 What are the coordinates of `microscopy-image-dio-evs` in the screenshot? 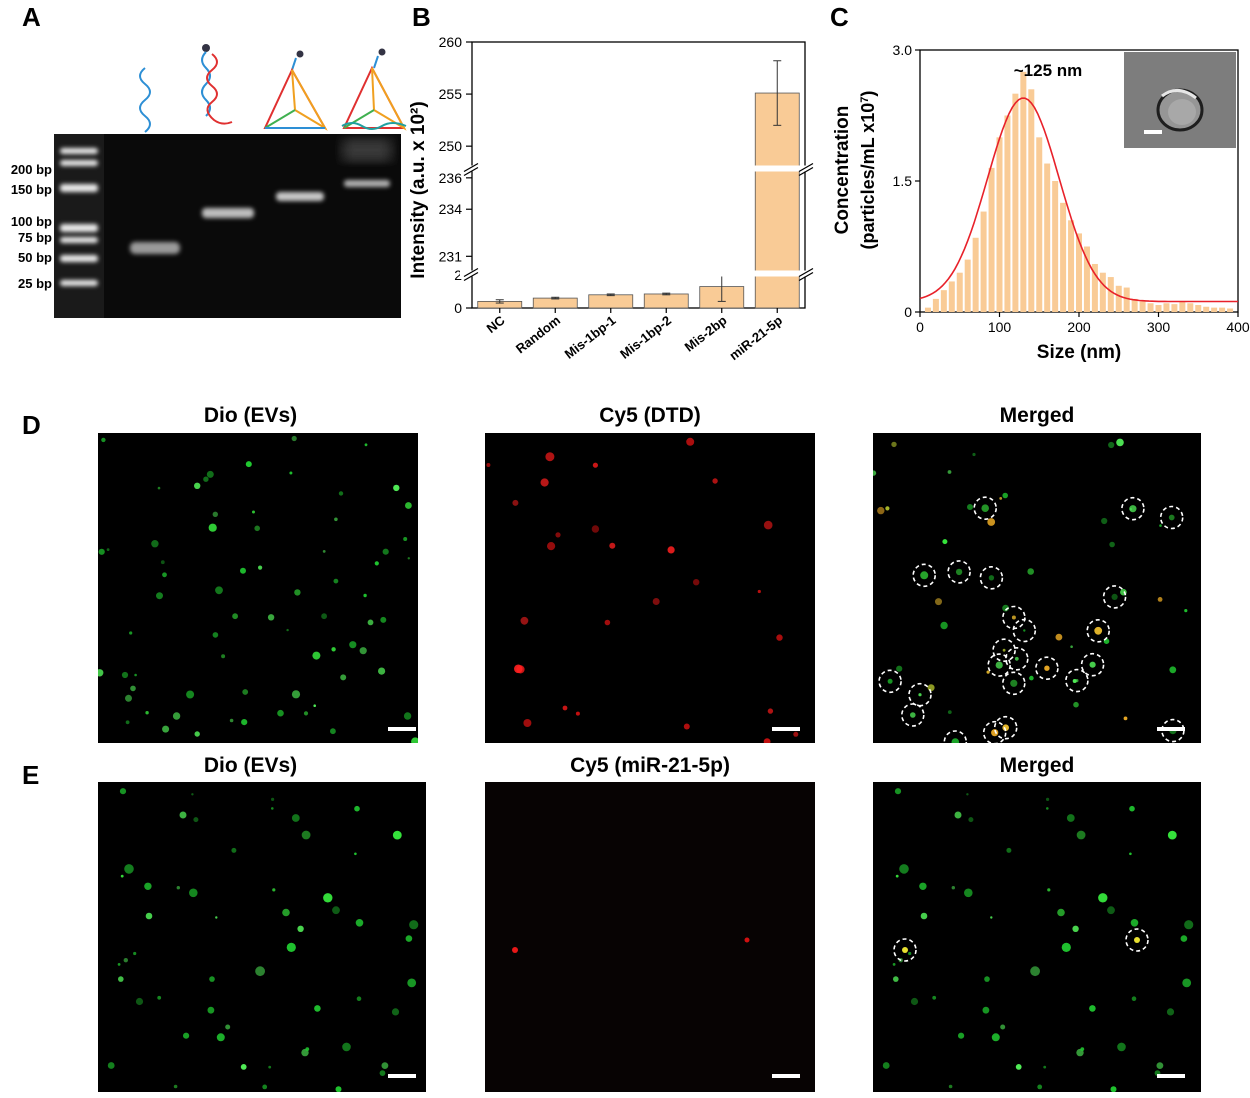 It's located at (258, 589).